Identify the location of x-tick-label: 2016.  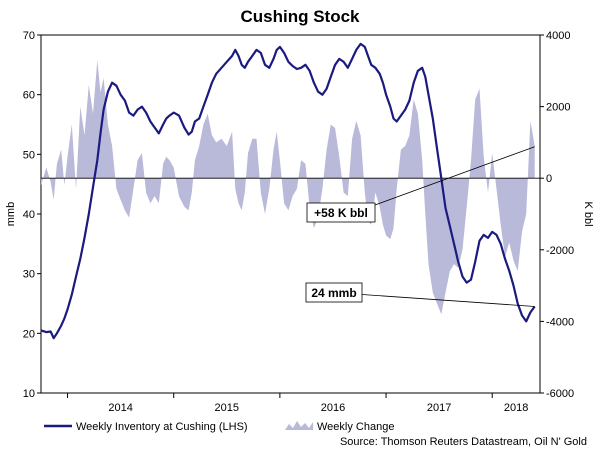
(333, 408).